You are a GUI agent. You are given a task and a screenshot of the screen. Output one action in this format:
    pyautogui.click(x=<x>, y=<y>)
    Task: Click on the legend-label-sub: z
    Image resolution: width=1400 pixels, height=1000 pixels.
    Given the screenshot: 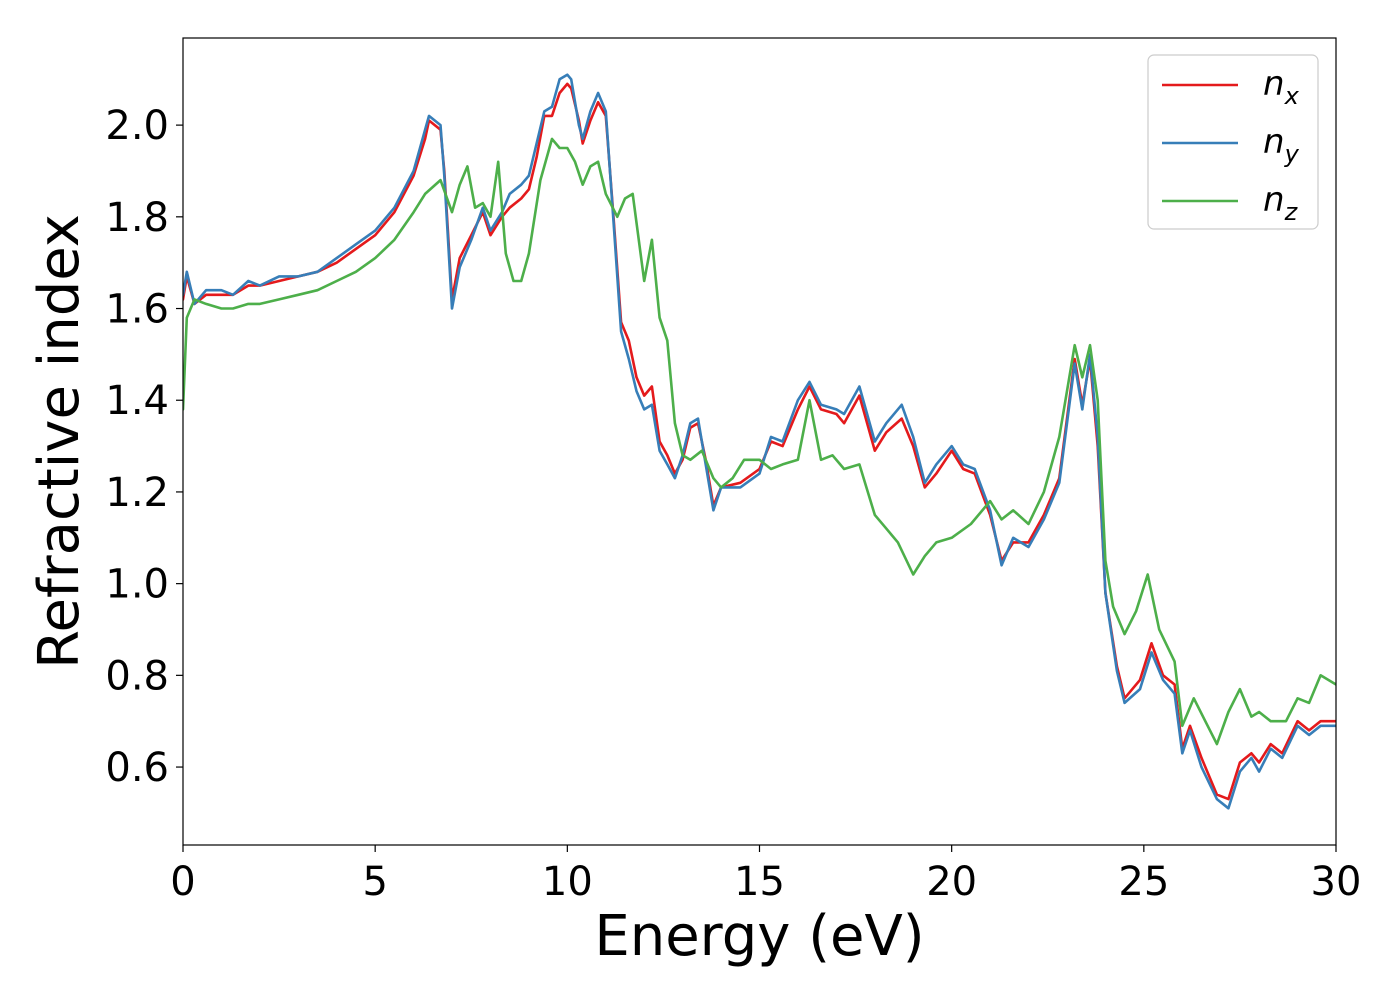 What is the action you would take?
    pyautogui.click(x=1291, y=212)
    